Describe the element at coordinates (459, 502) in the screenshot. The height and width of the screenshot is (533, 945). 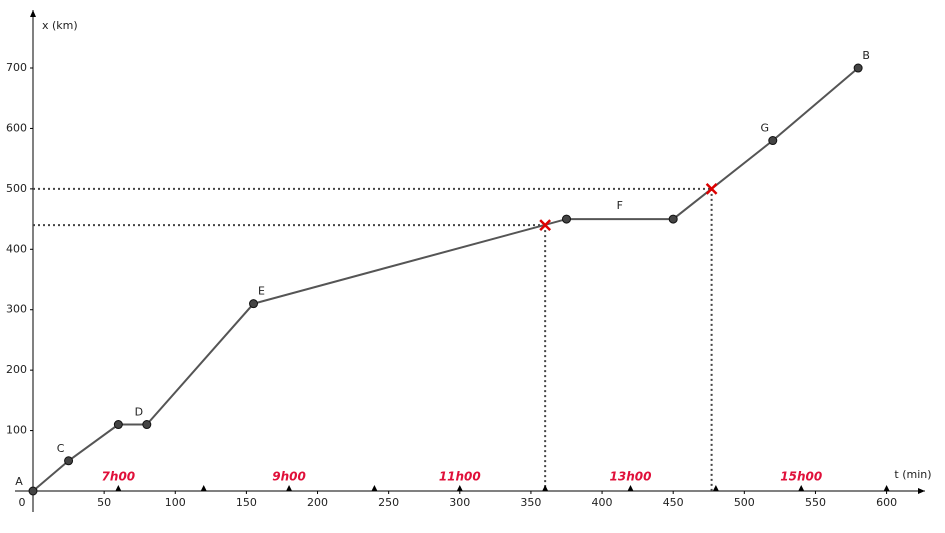
I see `x-tick-label: 300` at that location.